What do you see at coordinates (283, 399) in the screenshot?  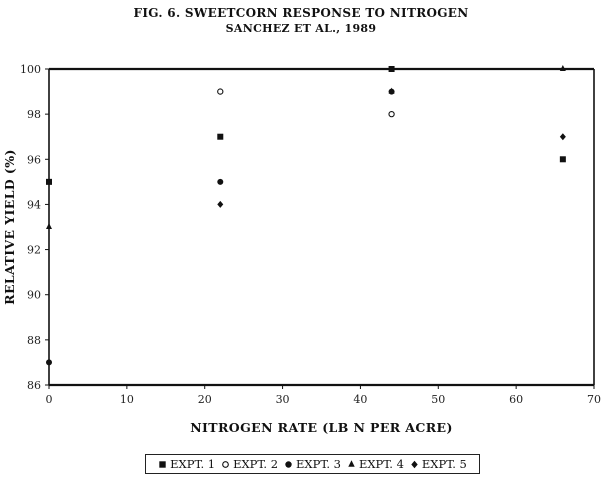 I see `x-tick-label: 30` at bounding box center [283, 399].